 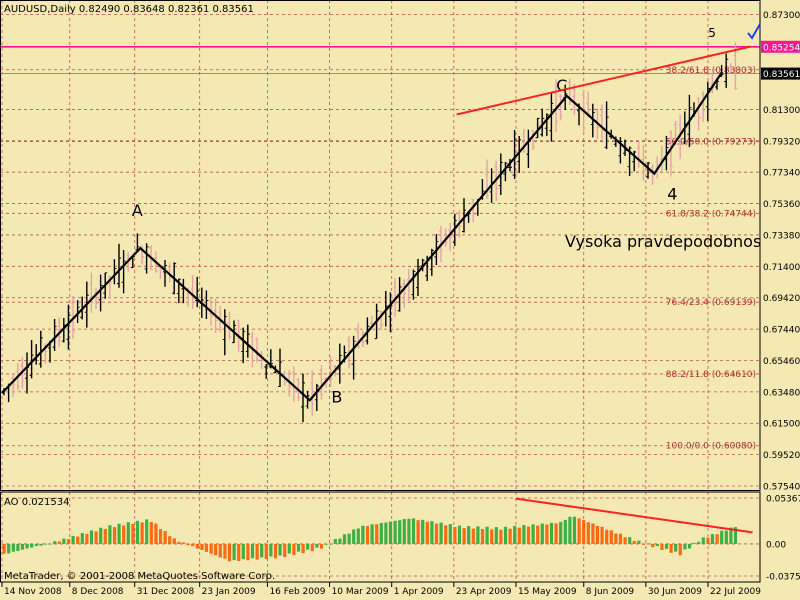 What do you see at coordinates (781, 48) in the screenshot?
I see `price-level-label: 0.85254` at bounding box center [781, 48].